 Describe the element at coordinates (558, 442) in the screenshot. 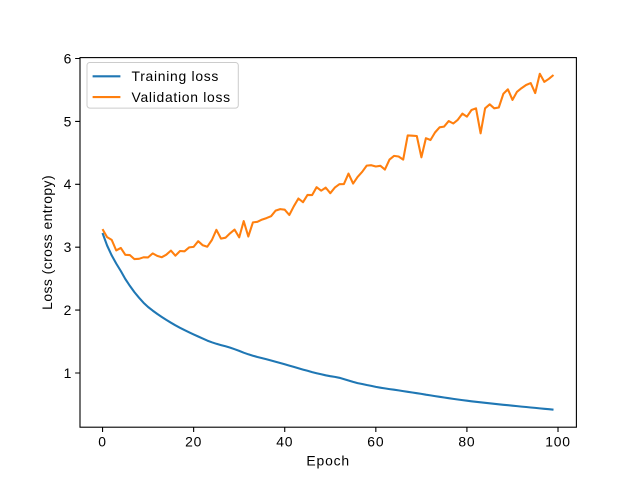

I see `svg-text: 100` at that location.